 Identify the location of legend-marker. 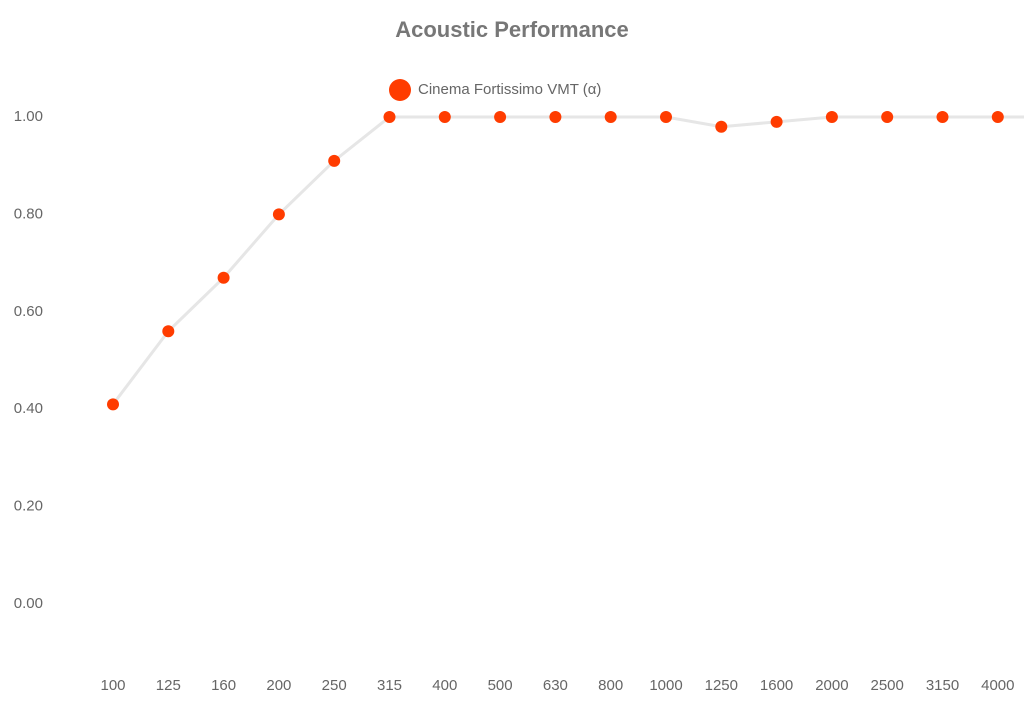
(400, 90).